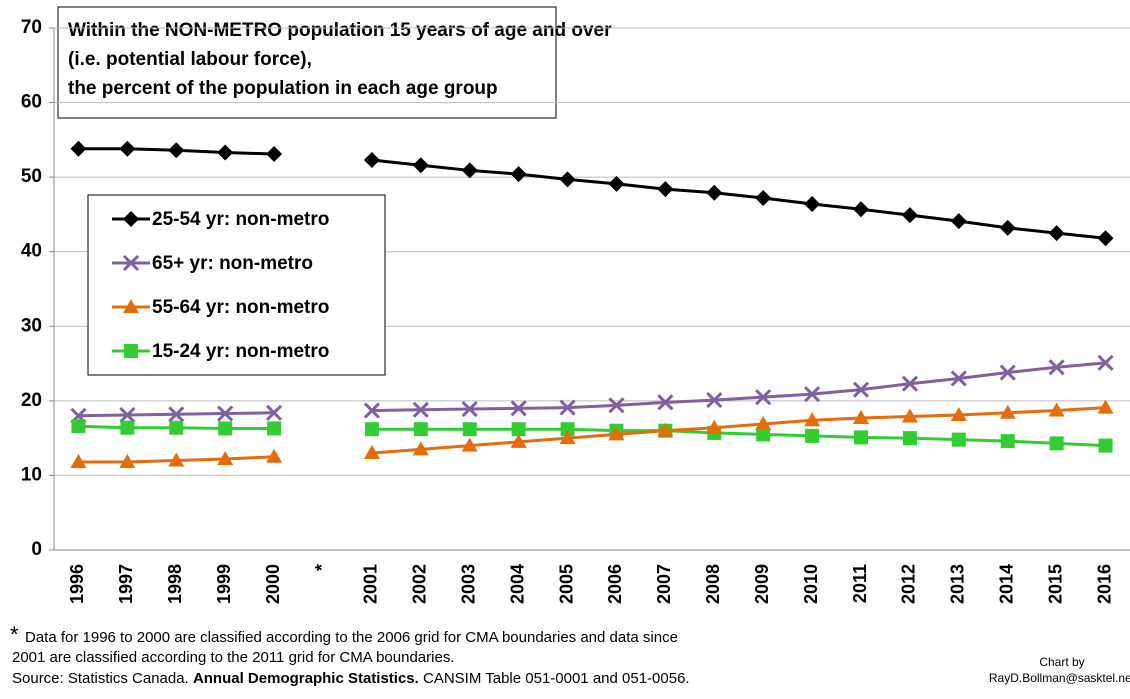 This screenshot has width=1130, height=699. Describe the element at coordinates (420, 584) in the screenshot. I see `x-tick-label: 2002` at that location.